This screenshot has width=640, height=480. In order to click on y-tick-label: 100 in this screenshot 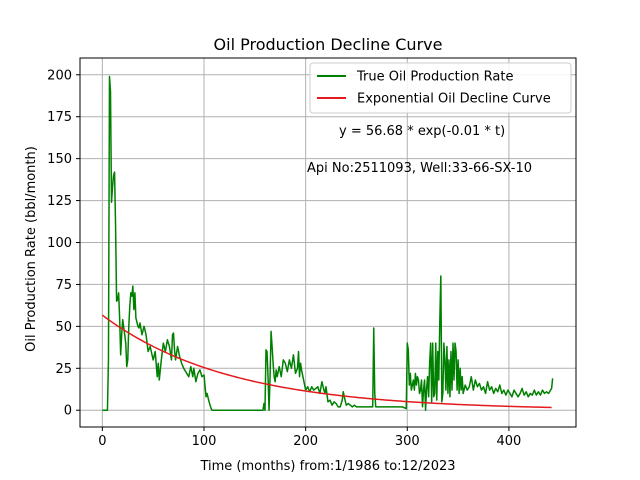, I will do `click(59, 243)`.